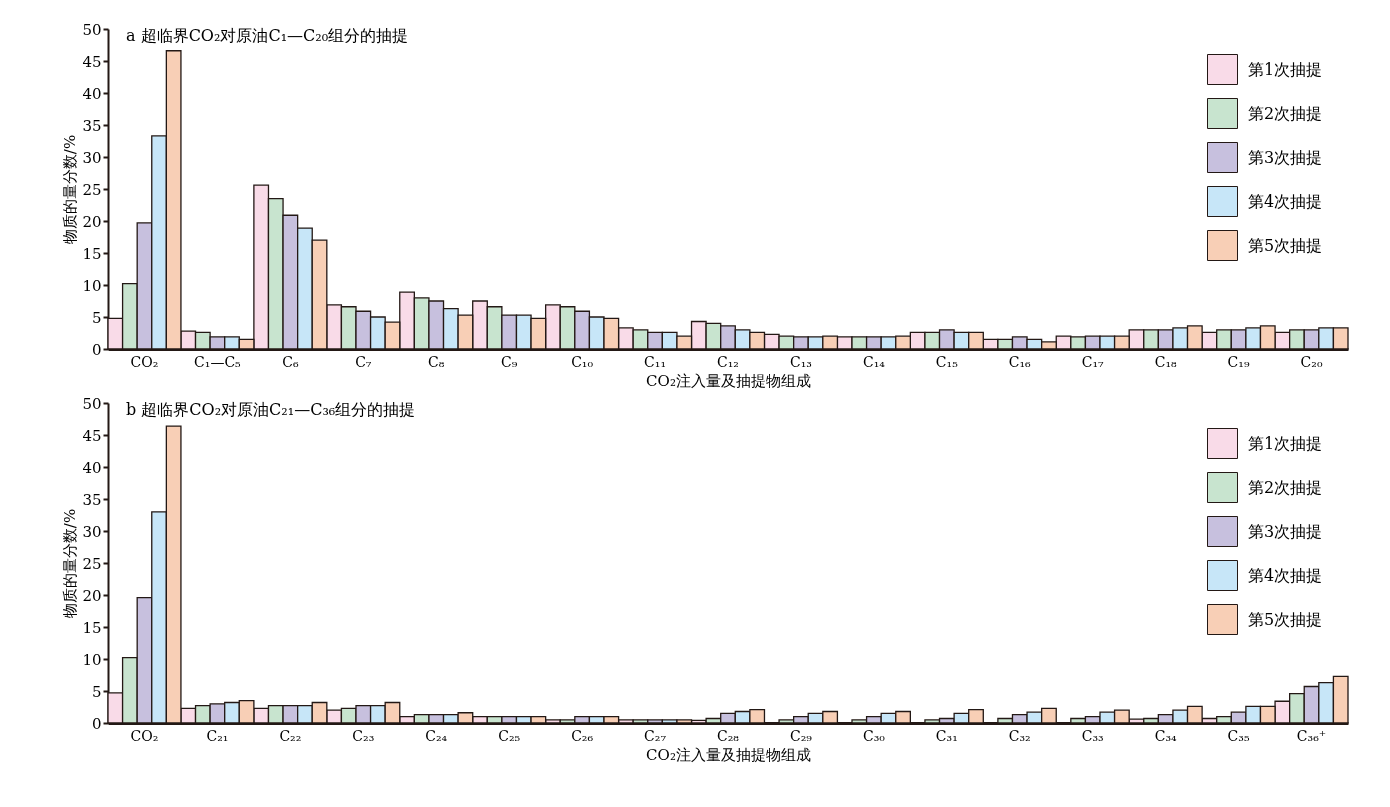 The image size is (1390, 807). Describe the element at coordinates (1238, 361) in the screenshot. I see `x-tick-label: C₁₉` at that location.